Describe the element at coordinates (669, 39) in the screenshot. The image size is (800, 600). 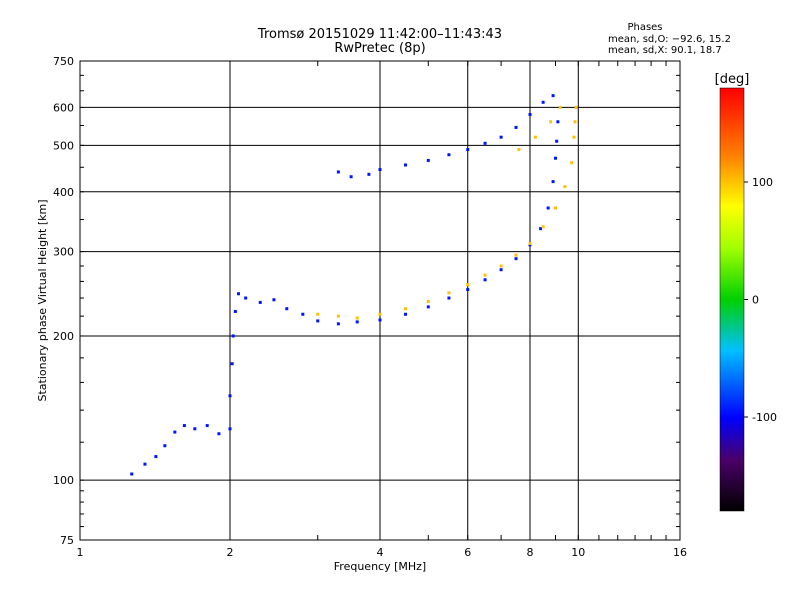
I see `phases-o-stats: mean, sd,O: −92.6, 15.2` at that location.